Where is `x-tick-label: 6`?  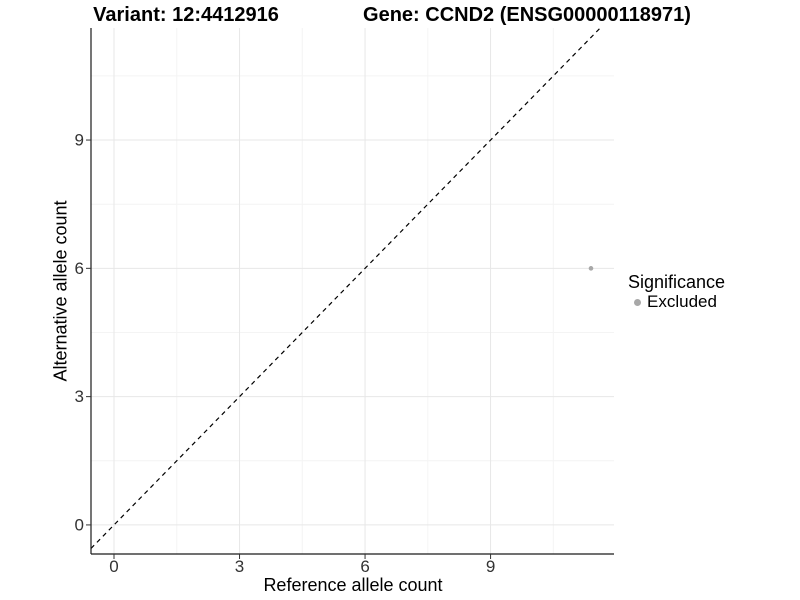 x-tick-label: 6 is located at coordinates (364, 566).